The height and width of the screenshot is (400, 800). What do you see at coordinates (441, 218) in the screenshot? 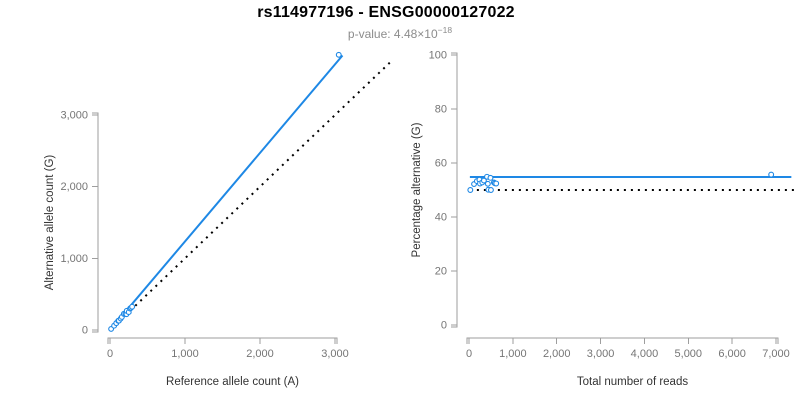
I see `y-tick-label: 40` at bounding box center [441, 218].